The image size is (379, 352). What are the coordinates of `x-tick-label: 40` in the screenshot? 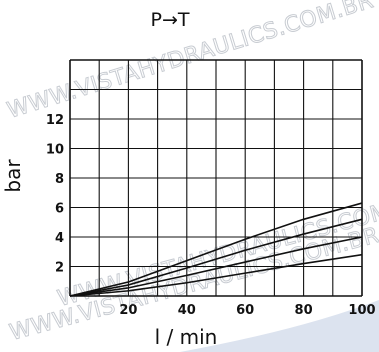 It's located at (187, 310).